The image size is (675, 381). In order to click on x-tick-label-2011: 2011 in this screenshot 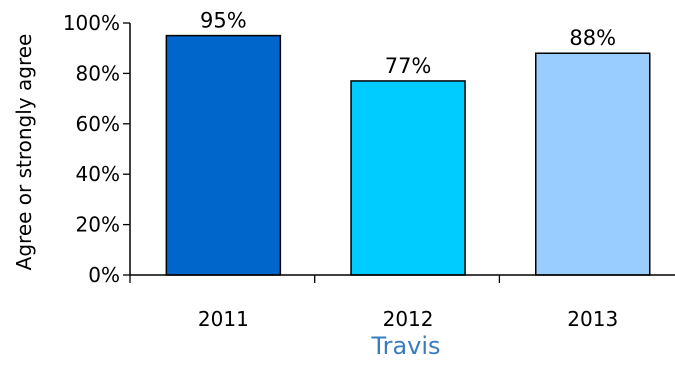, I will do `click(223, 319)`.